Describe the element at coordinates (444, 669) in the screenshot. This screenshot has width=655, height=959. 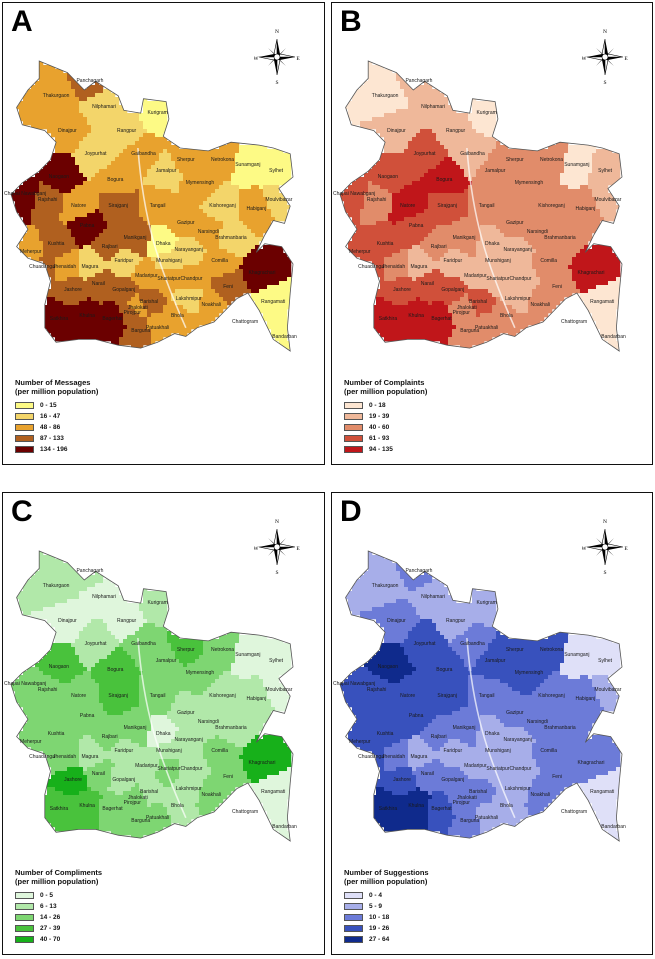
I see `district-label: Bogura` at that location.